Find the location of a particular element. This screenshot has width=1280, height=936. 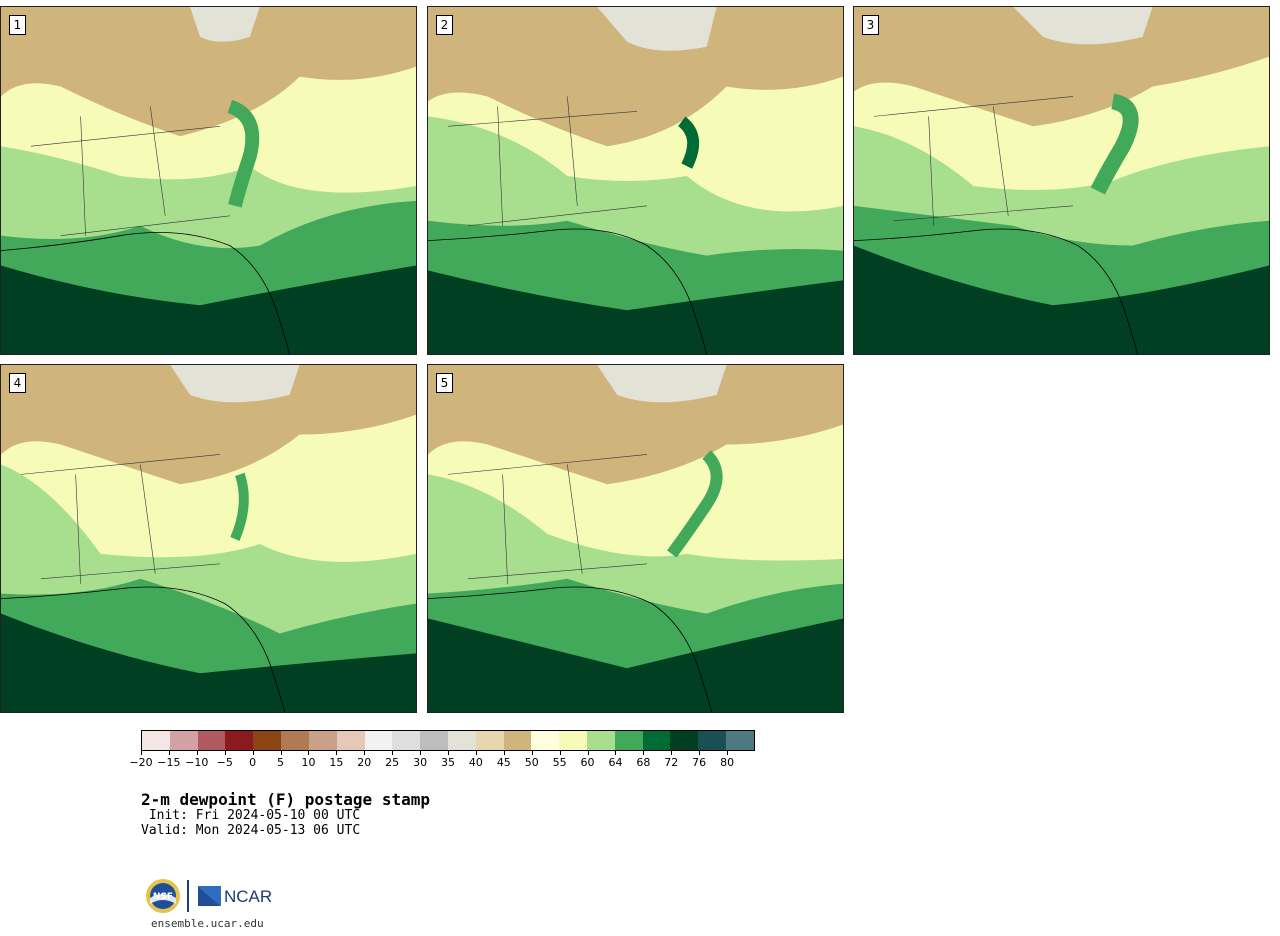

colorbar-tick-label: 30 is located at coordinates (420, 762).